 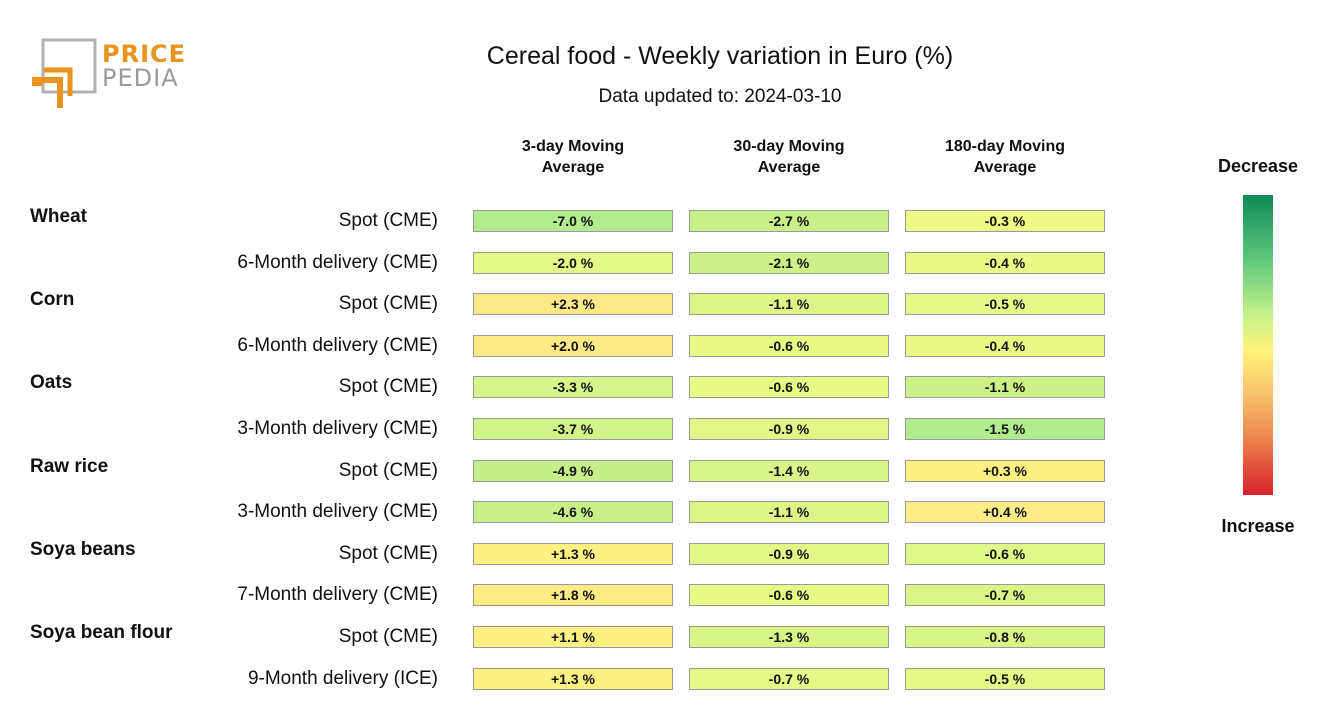 I want to click on column-header-3day: 3-day Moving Average, so click(x=573, y=157).